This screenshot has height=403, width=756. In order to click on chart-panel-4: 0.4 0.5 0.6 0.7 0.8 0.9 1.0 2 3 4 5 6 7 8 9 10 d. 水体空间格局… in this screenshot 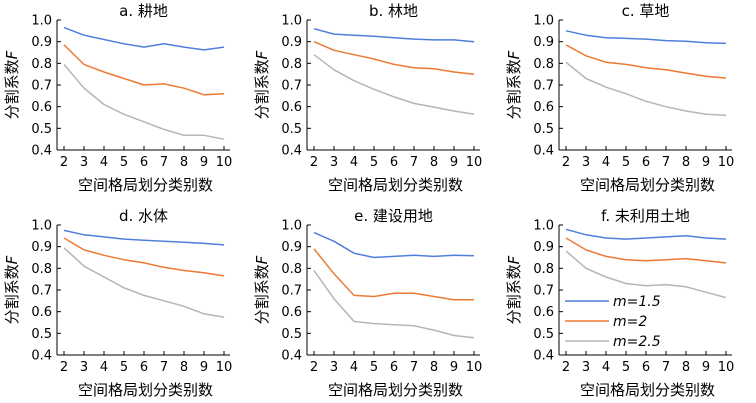, I will do `click(117, 303)`.